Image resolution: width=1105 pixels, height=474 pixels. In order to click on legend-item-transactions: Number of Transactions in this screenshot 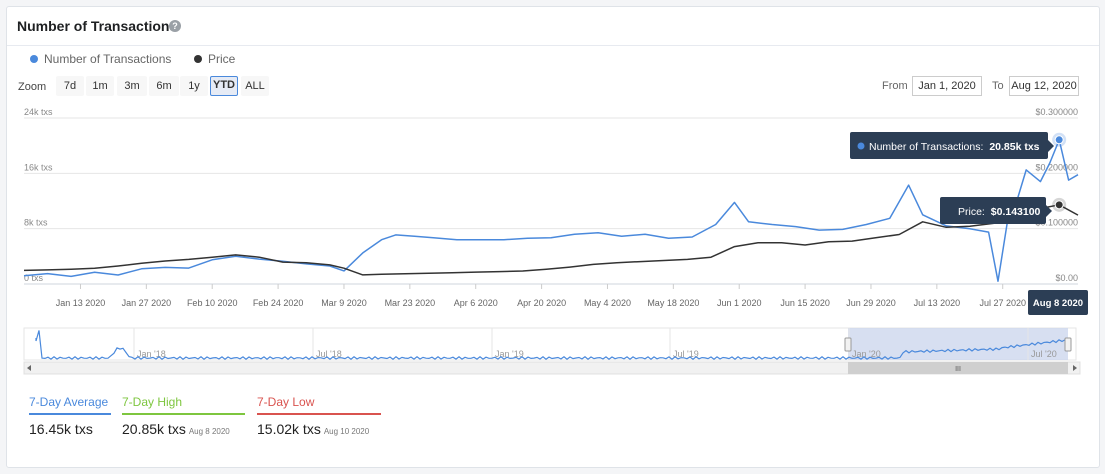, I will do `click(100, 59)`.